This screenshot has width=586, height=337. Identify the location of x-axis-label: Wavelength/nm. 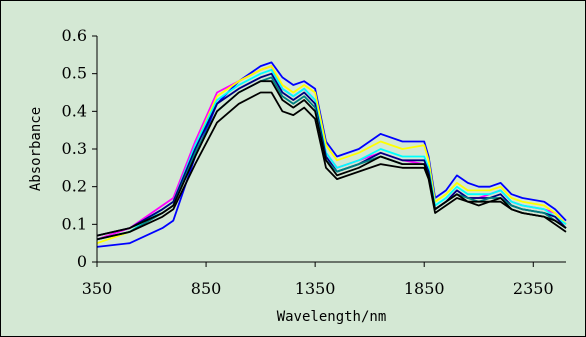
(332, 317).